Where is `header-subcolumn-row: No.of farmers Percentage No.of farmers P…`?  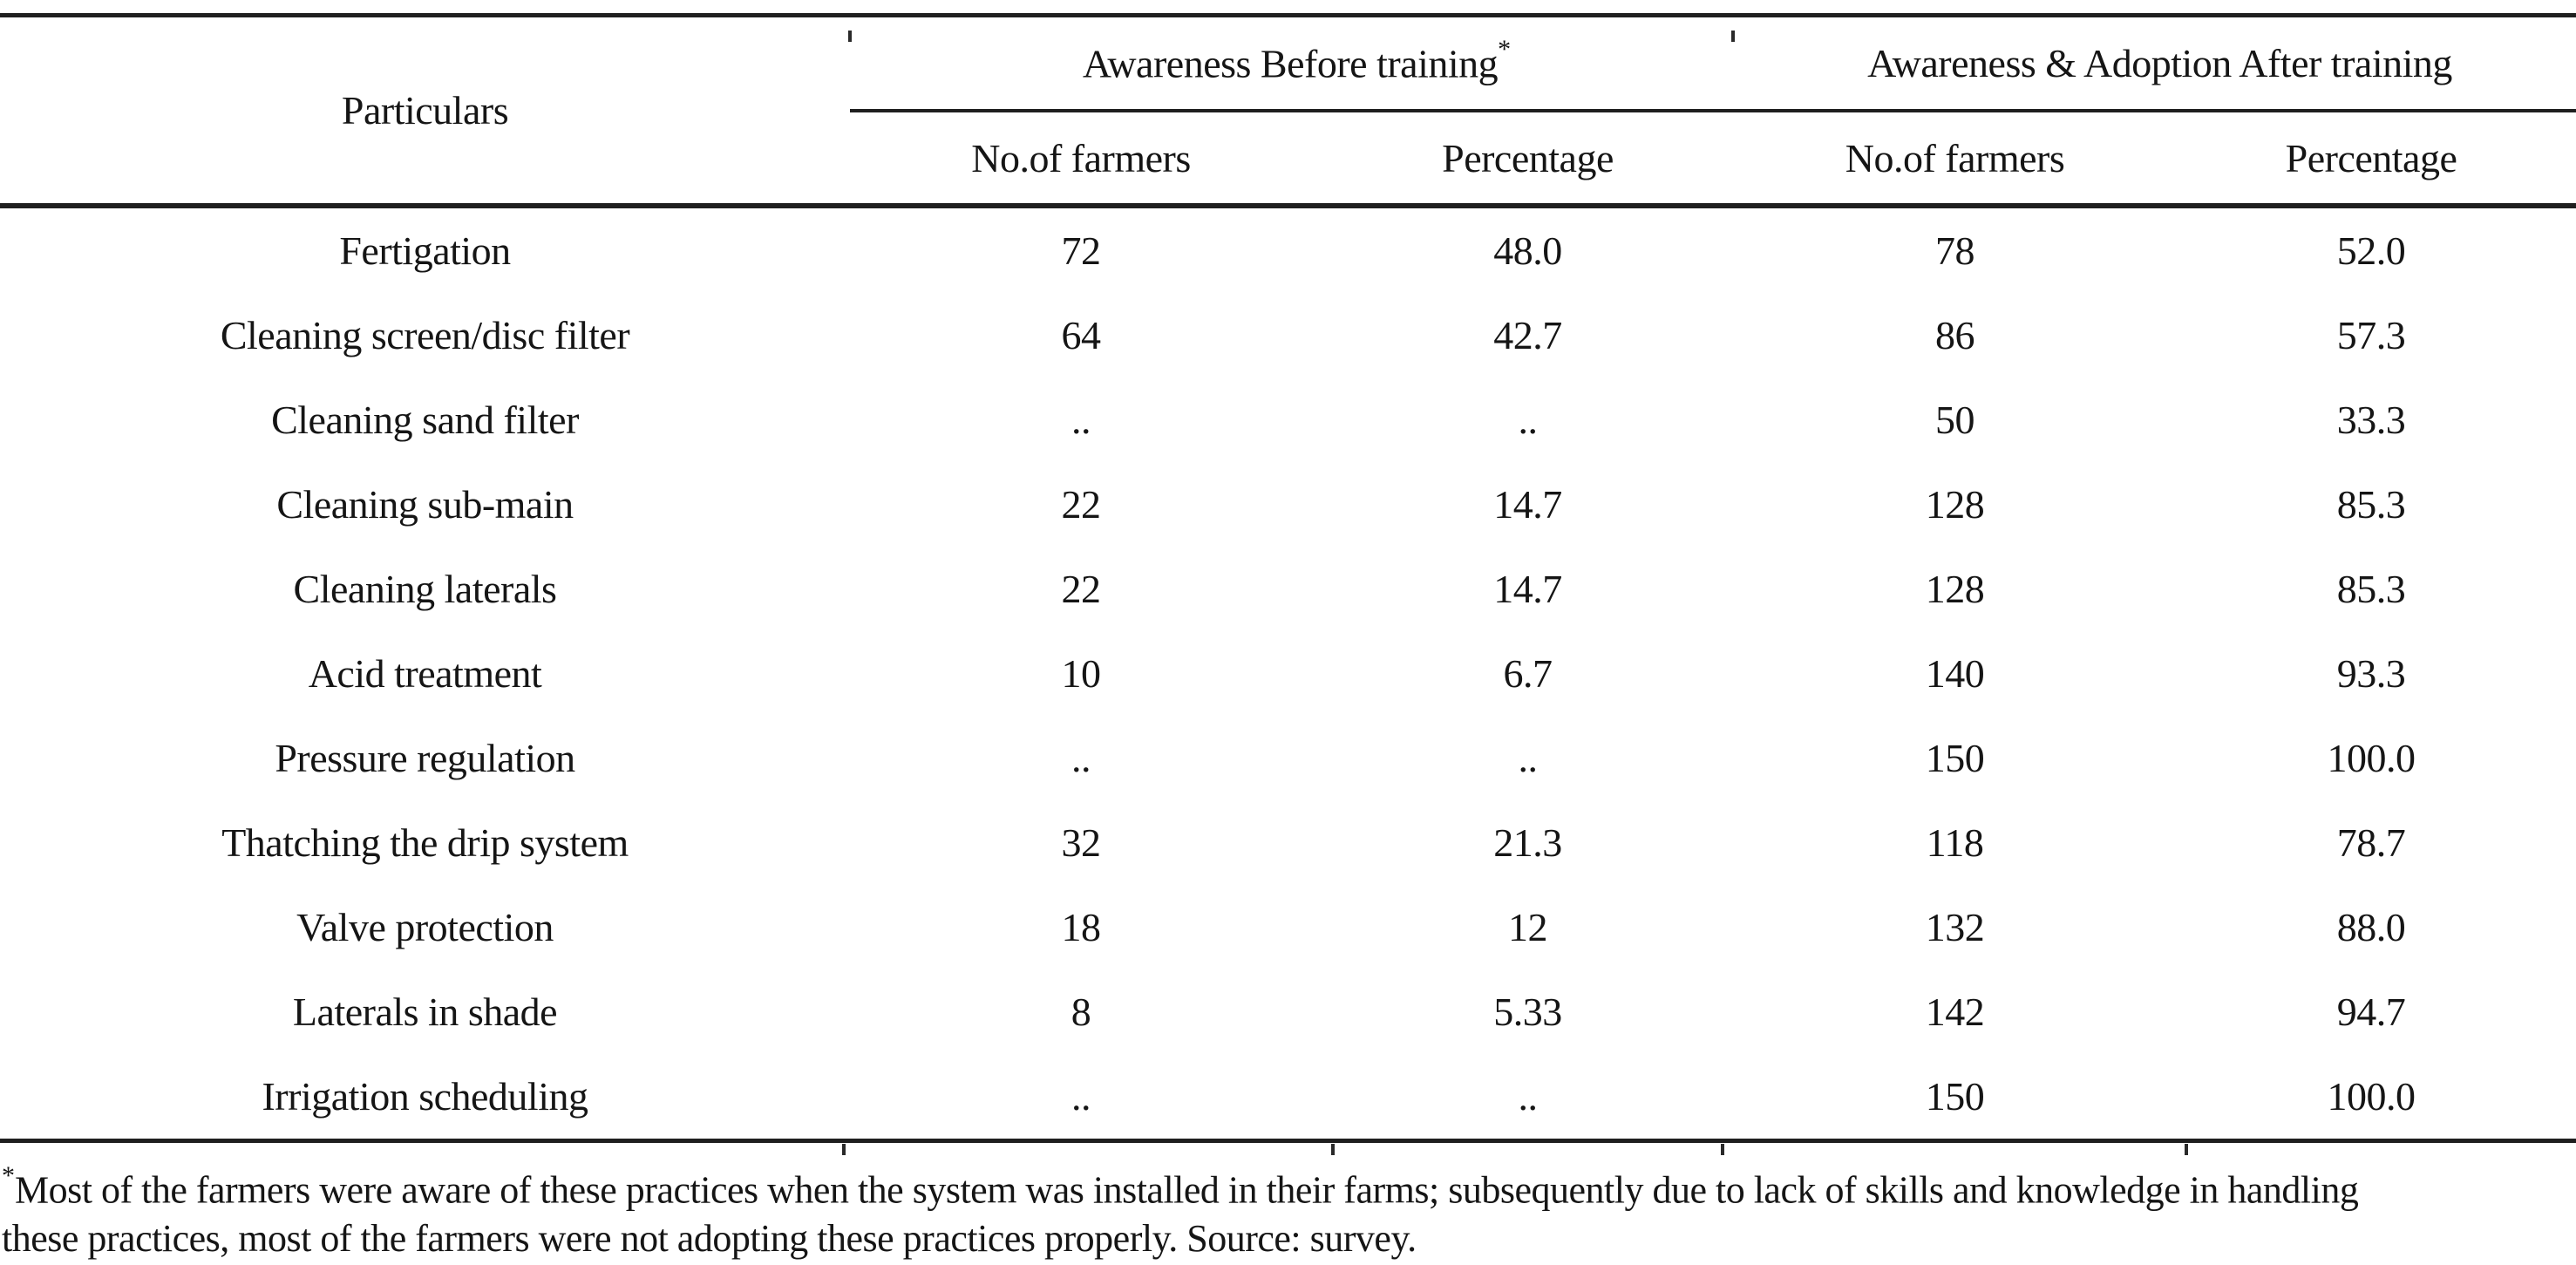 header-subcolumn-row: No.of farmers Percentage No.of farmers P… is located at coordinates (1288, 159).